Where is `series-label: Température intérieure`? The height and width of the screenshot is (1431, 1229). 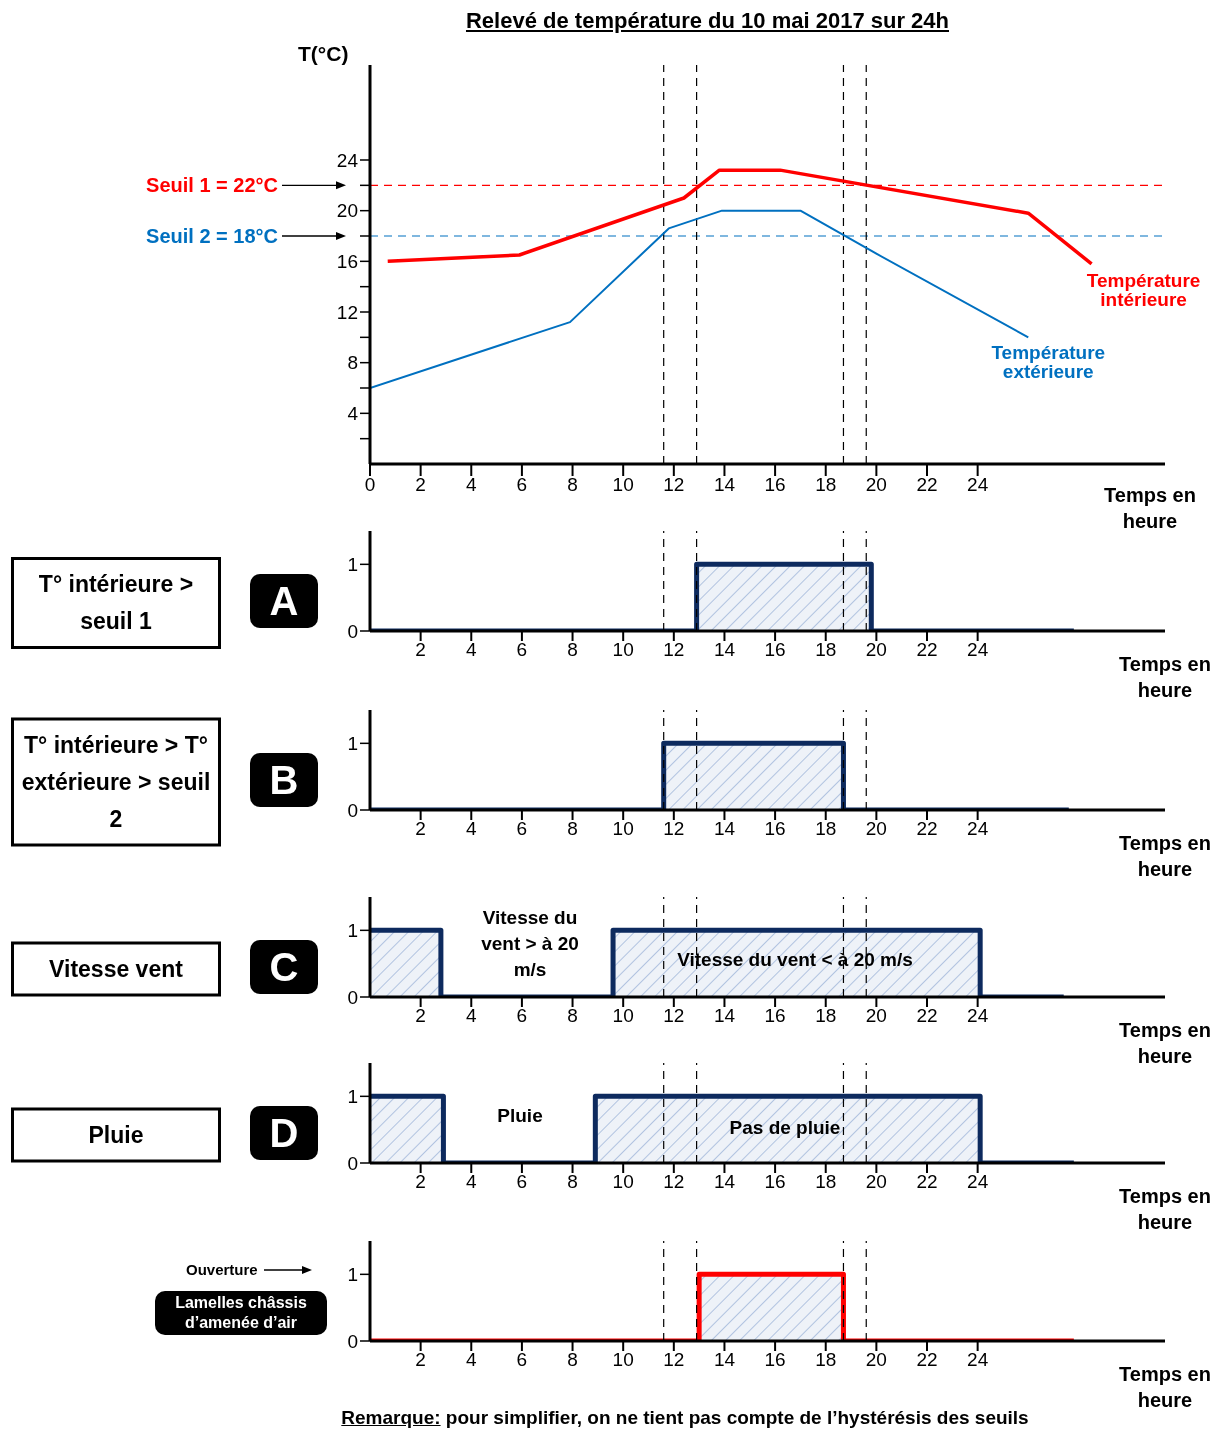 series-label: Température intérieure is located at coordinates (1143, 290).